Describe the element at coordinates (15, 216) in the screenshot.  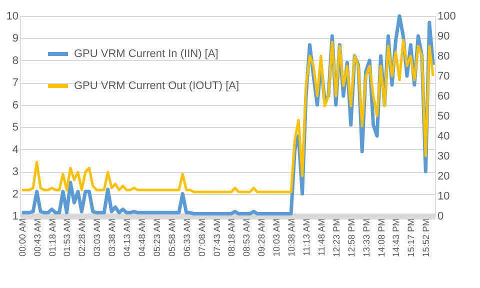
I see `y-tick-label: 1` at that location.